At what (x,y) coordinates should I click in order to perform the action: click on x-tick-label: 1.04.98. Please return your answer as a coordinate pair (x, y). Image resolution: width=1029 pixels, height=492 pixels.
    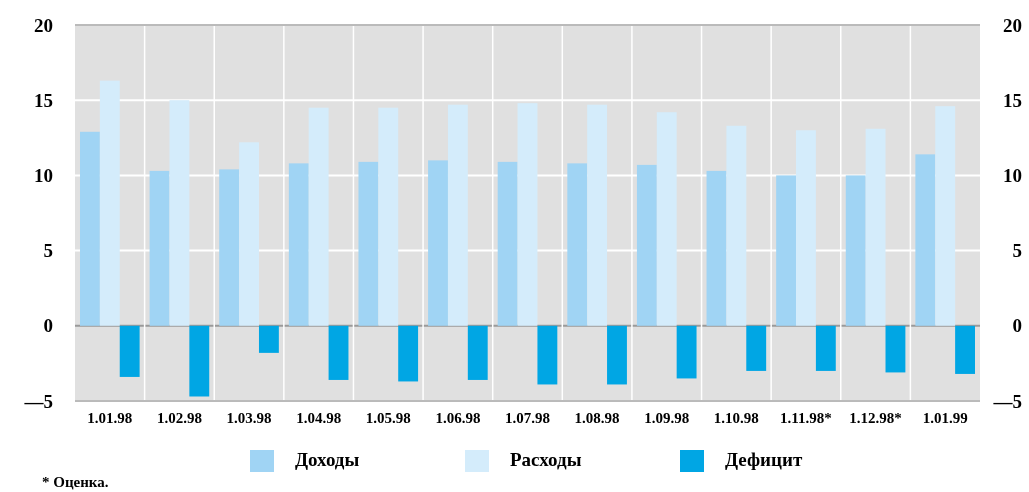
    Looking at the image, I should click on (319, 418).